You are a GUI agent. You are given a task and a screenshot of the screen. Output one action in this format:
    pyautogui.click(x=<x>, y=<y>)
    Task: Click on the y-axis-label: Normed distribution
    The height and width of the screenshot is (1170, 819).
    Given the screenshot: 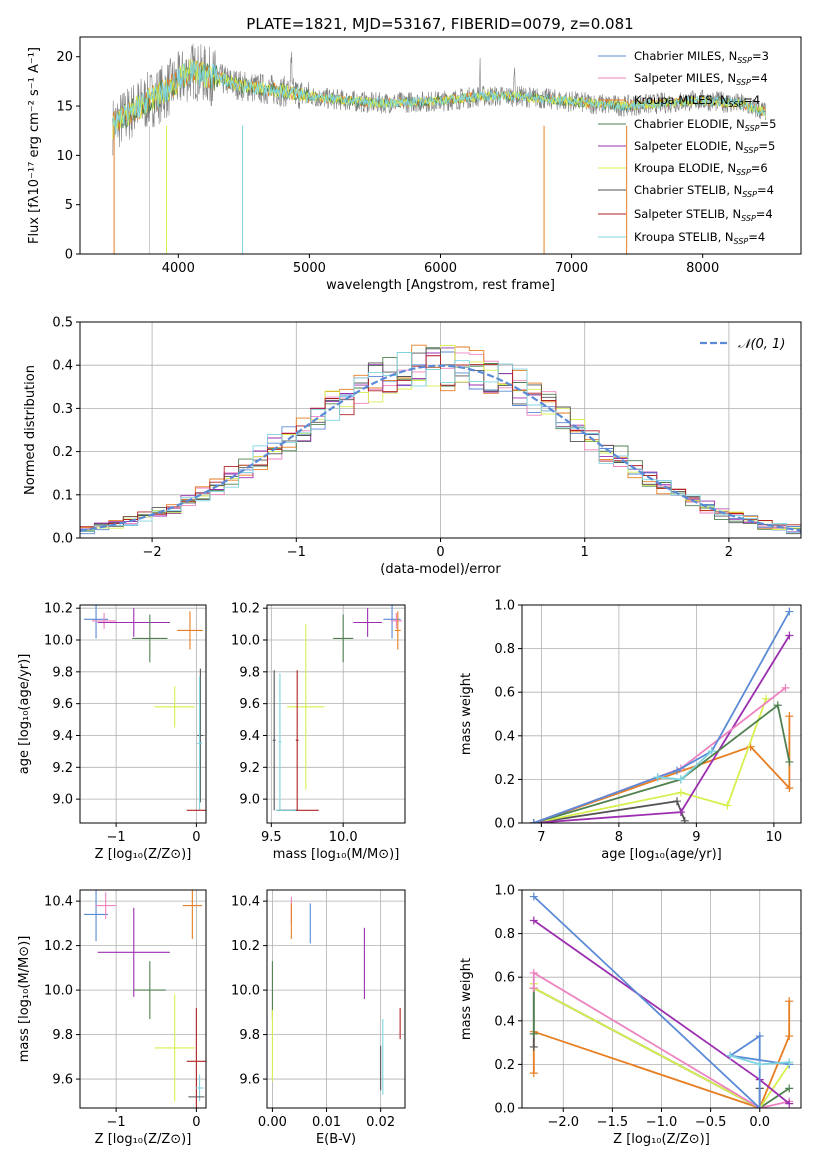 What is the action you would take?
    pyautogui.click(x=30, y=430)
    